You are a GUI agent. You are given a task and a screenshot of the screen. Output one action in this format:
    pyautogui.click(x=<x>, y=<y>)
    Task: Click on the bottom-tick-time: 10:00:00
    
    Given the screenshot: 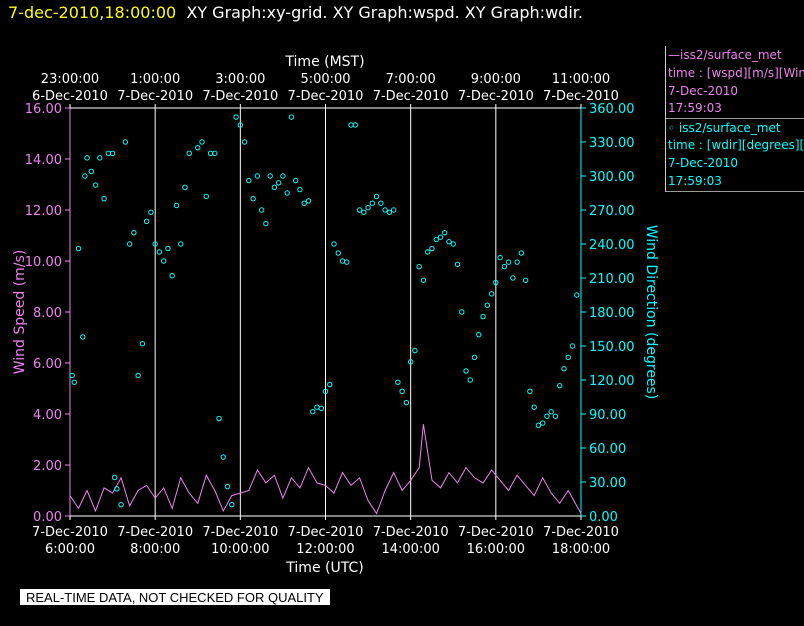 What is the action you would take?
    pyautogui.click(x=240, y=549)
    